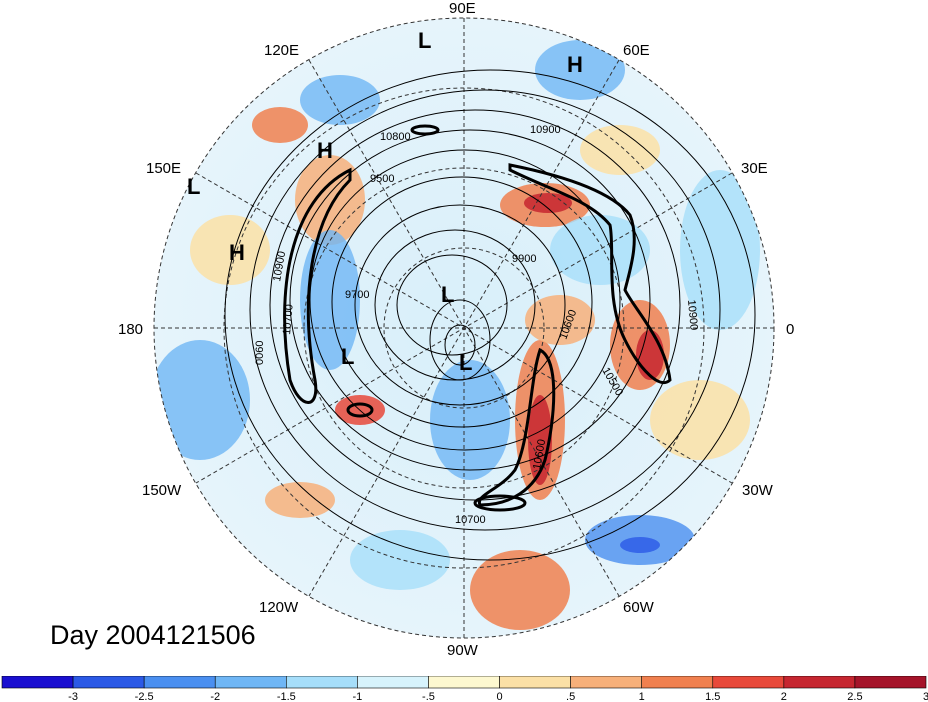  I want to click on colorbar-tick-label: -2.5, so click(144, 696).